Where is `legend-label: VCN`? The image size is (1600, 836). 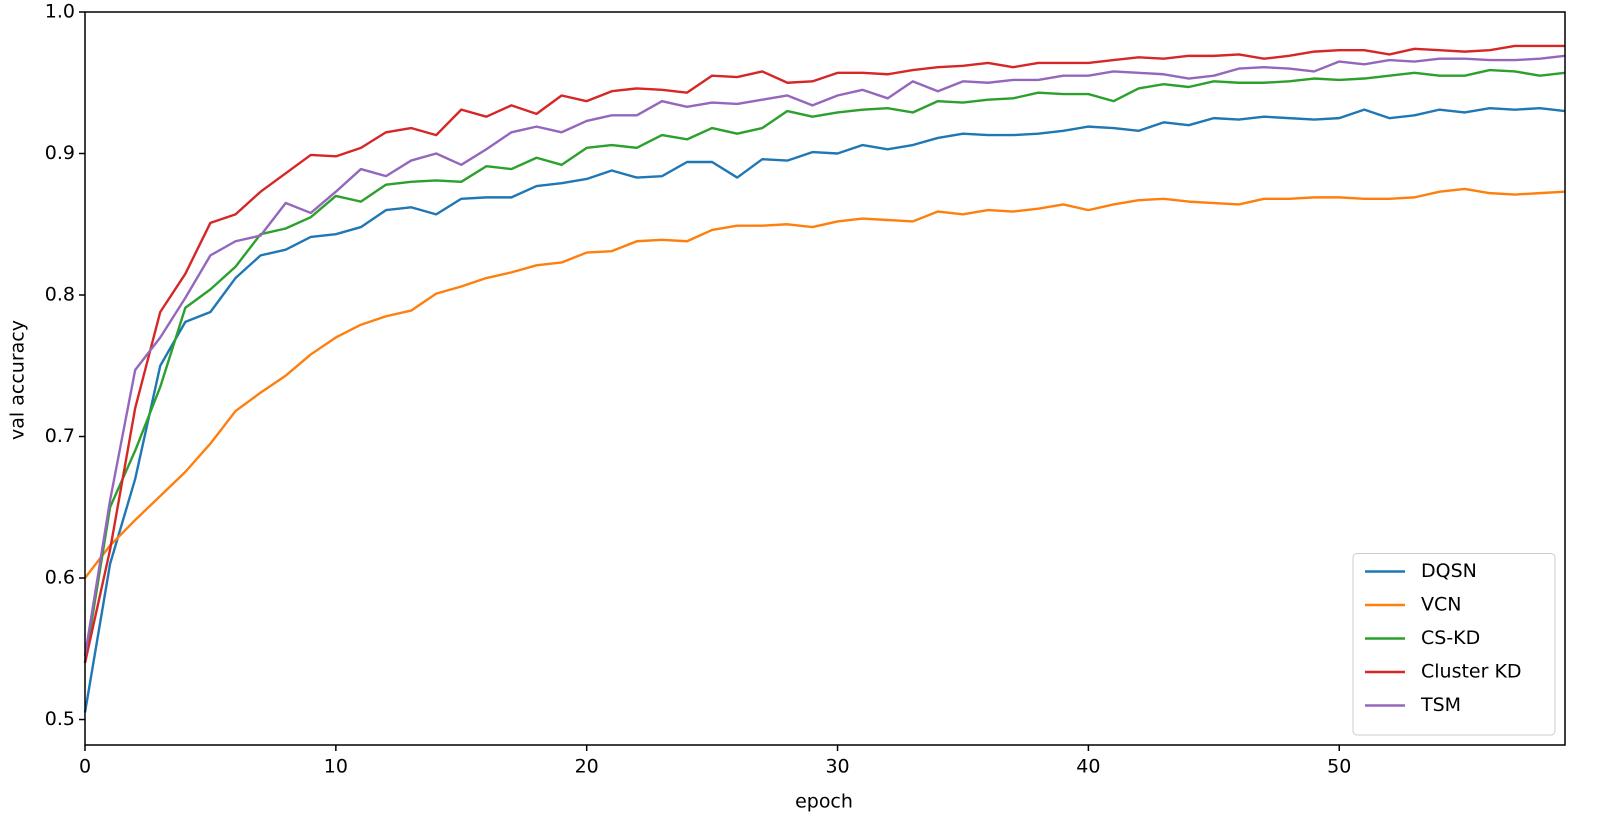 legend-label: VCN is located at coordinates (1441, 605).